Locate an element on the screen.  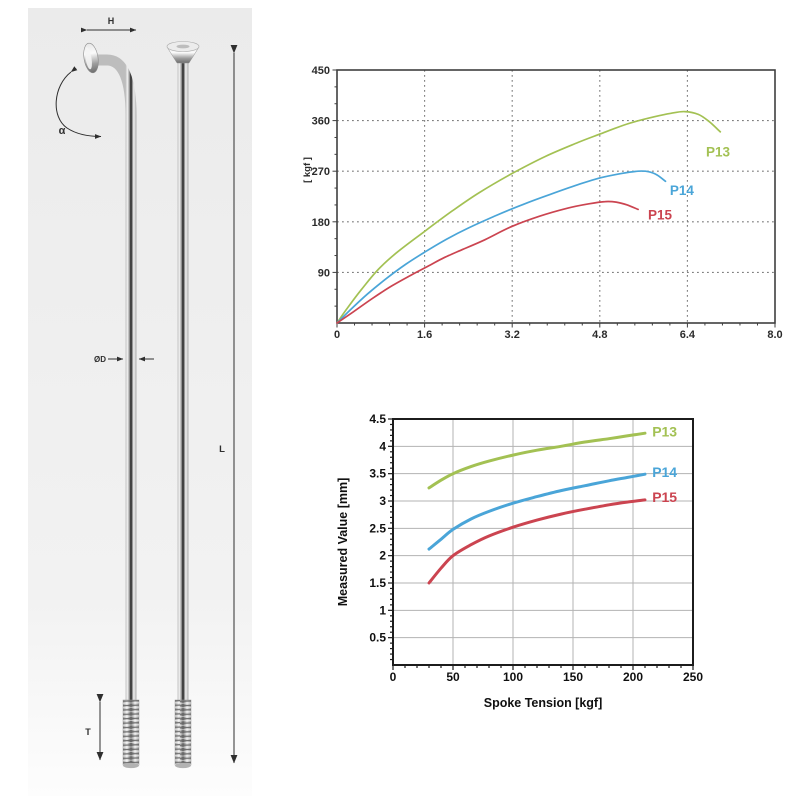
chart1-y-axis-unit-label: [ kgf ] is located at coordinates (307, 170).